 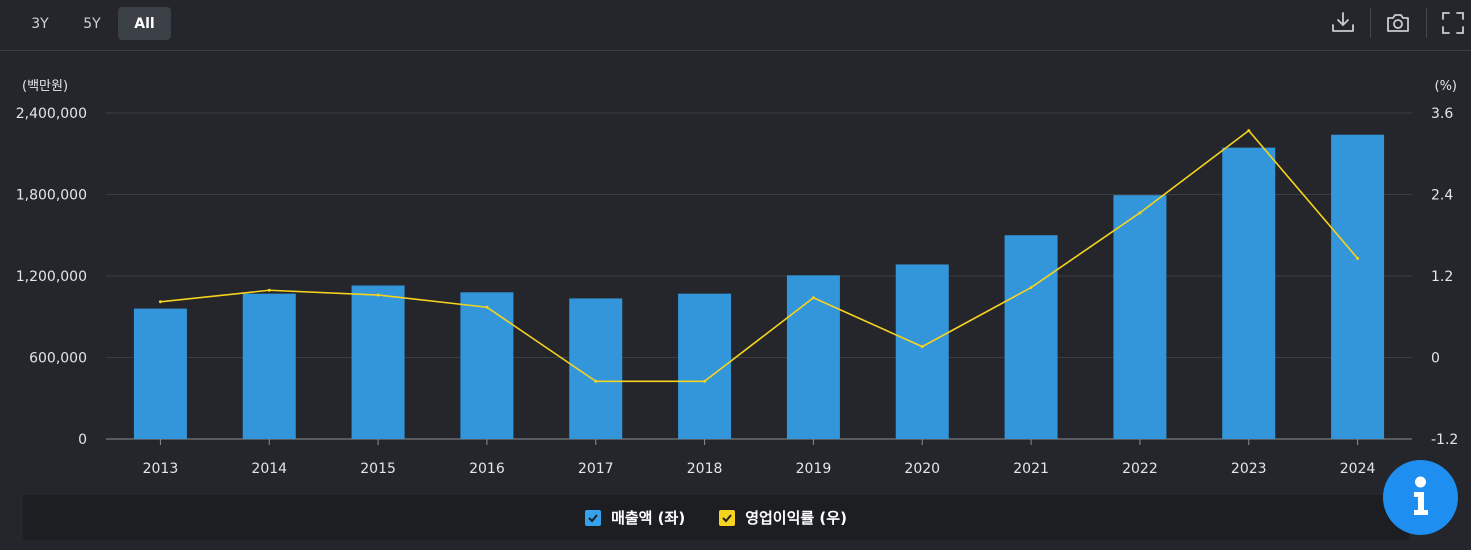 What do you see at coordinates (487, 469) in the screenshot?
I see `x-tick-label: 2016` at bounding box center [487, 469].